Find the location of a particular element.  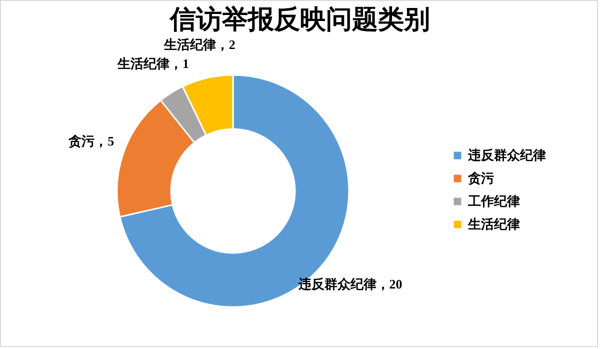

chart-title: 信访举报反映问题类别 is located at coordinates (299, 19).